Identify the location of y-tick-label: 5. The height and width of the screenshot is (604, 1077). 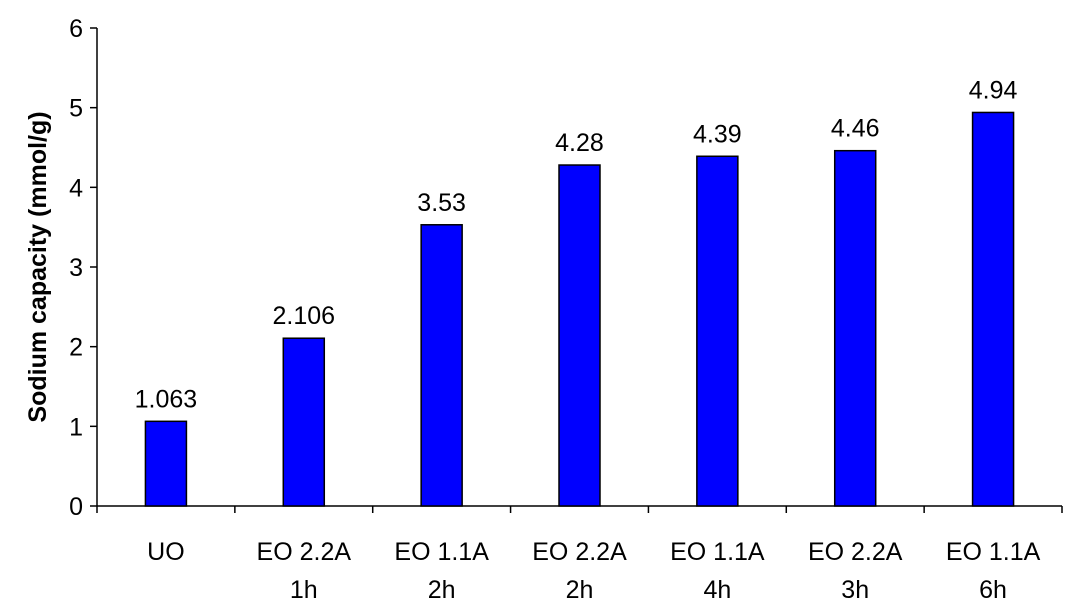
(76, 109).